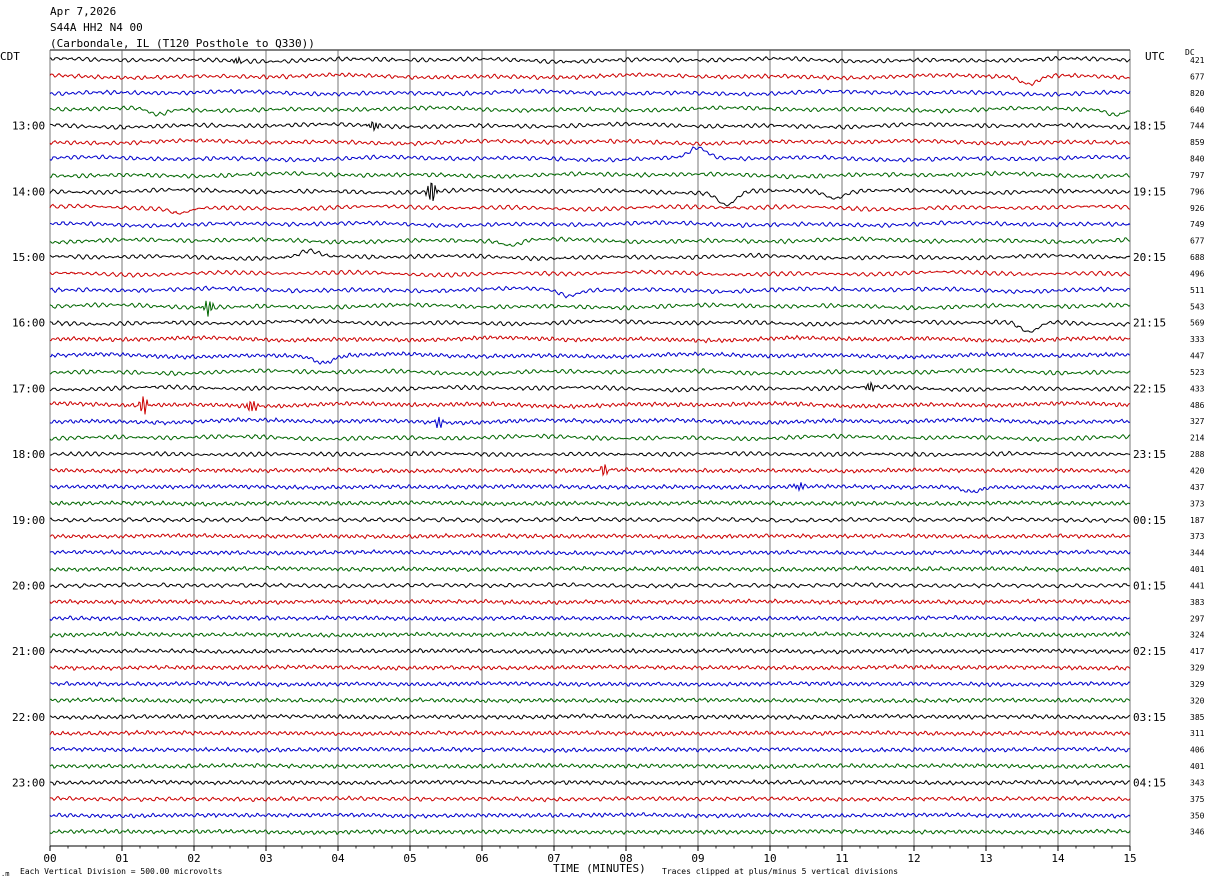 The height and width of the screenshot is (886, 1210). Describe the element at coordinates (1197, 356) in the screenshot. I see `dc-offset-18: 447` at that location.